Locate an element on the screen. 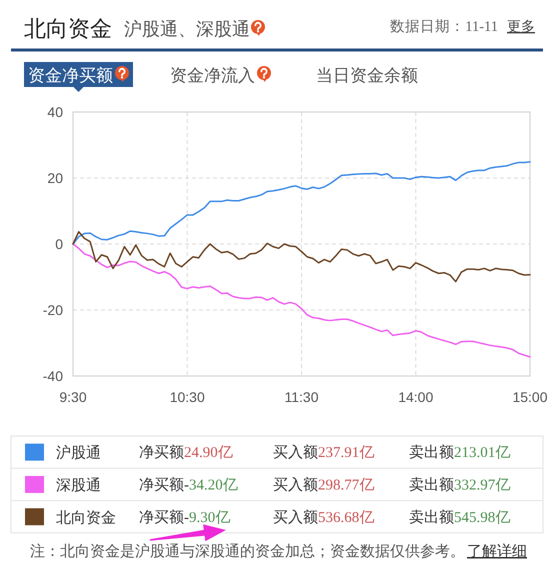 The width and height of the screenshot is (553, 568). x-tick-label: 9:30 is located at coordinates (73, 397).